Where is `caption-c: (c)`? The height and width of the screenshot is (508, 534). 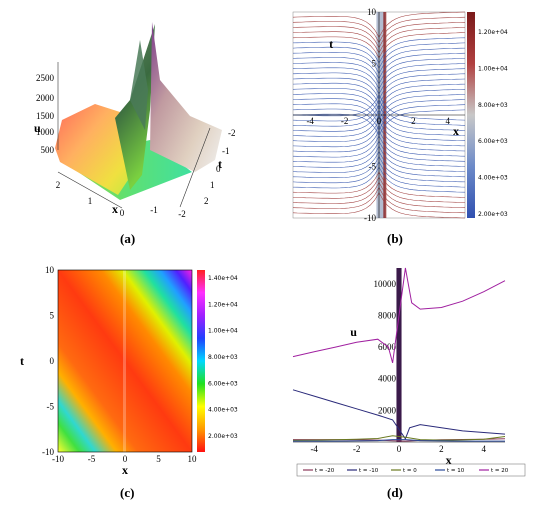 caption-c: (c) is located at coordinates (127, 492).